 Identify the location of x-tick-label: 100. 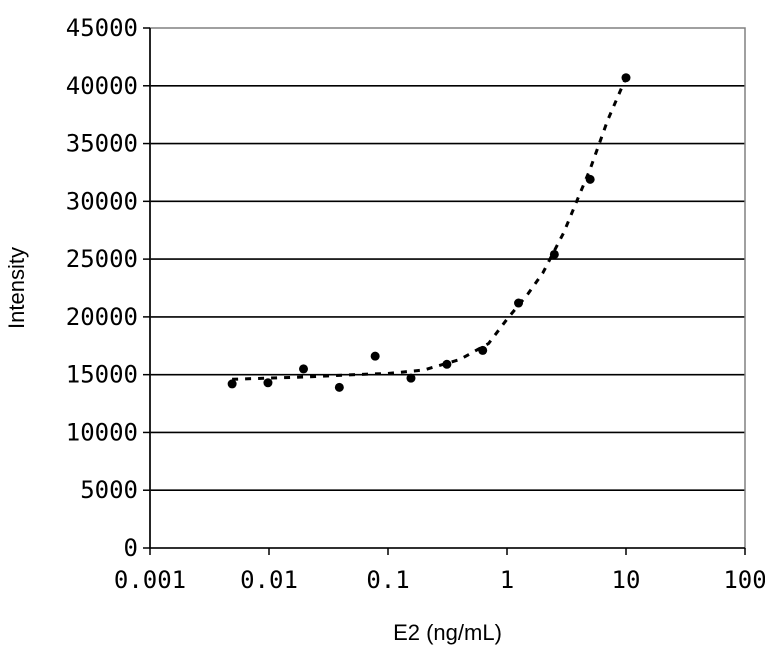
(744, 580).